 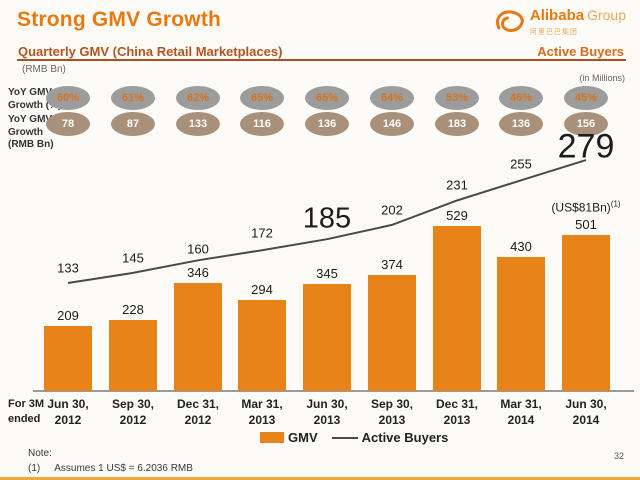 I want to click on yoy-growth-oval: 78, so click(x=68, y=124).